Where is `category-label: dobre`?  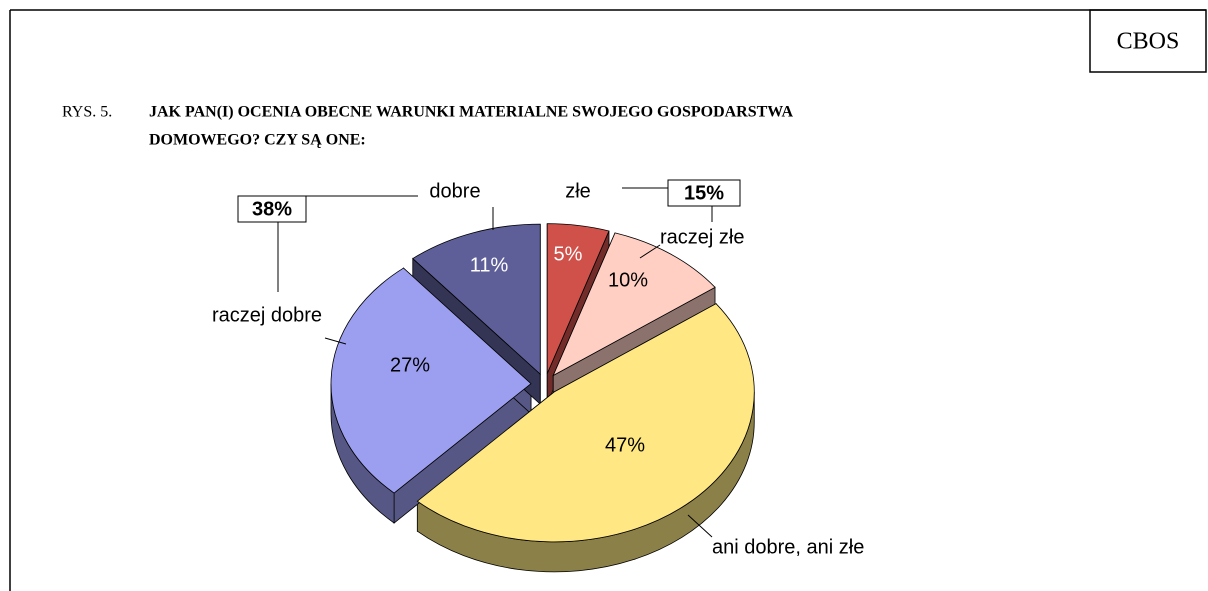
category-label: dobre is located at coordinates (454, 191).